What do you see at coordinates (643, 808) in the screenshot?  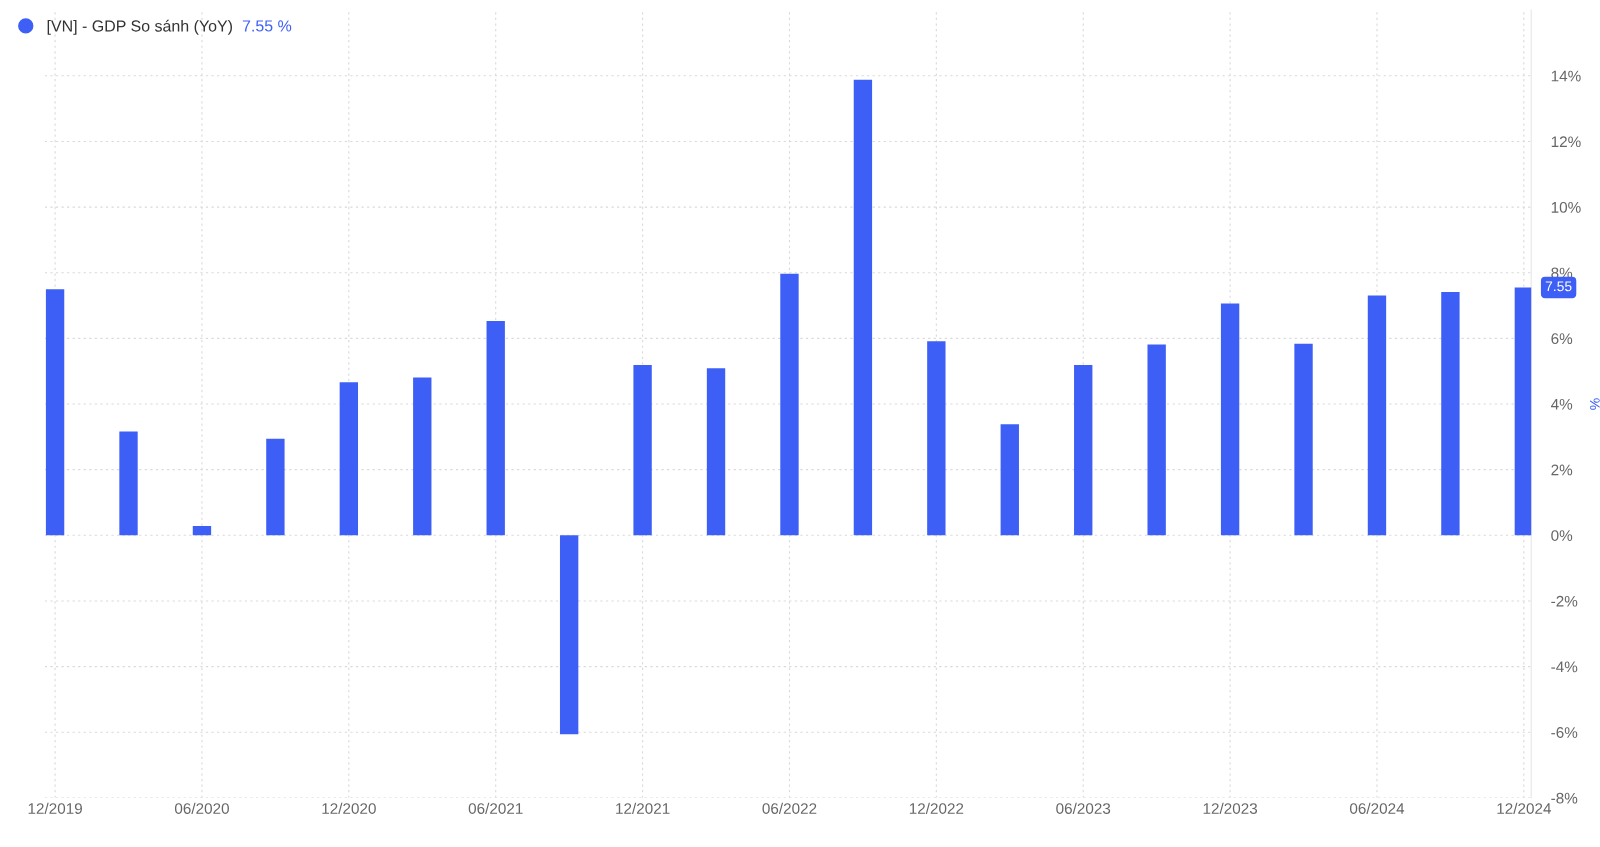 I see `x-tick-label: 12/2021` at bounding box center [643, 808].